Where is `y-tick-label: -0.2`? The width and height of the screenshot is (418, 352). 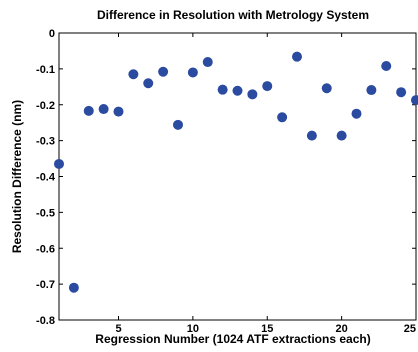 y-tick-label: -0.2 is located at coordinates (45, 106).